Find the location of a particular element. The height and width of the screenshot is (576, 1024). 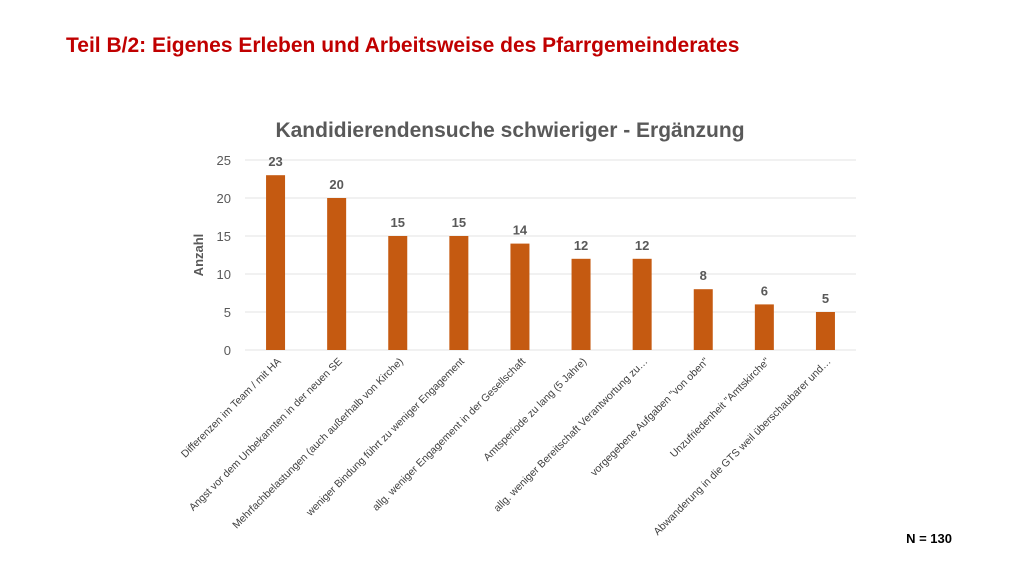

y-axis-title: Anzahl is located at coordinates (198, 255).